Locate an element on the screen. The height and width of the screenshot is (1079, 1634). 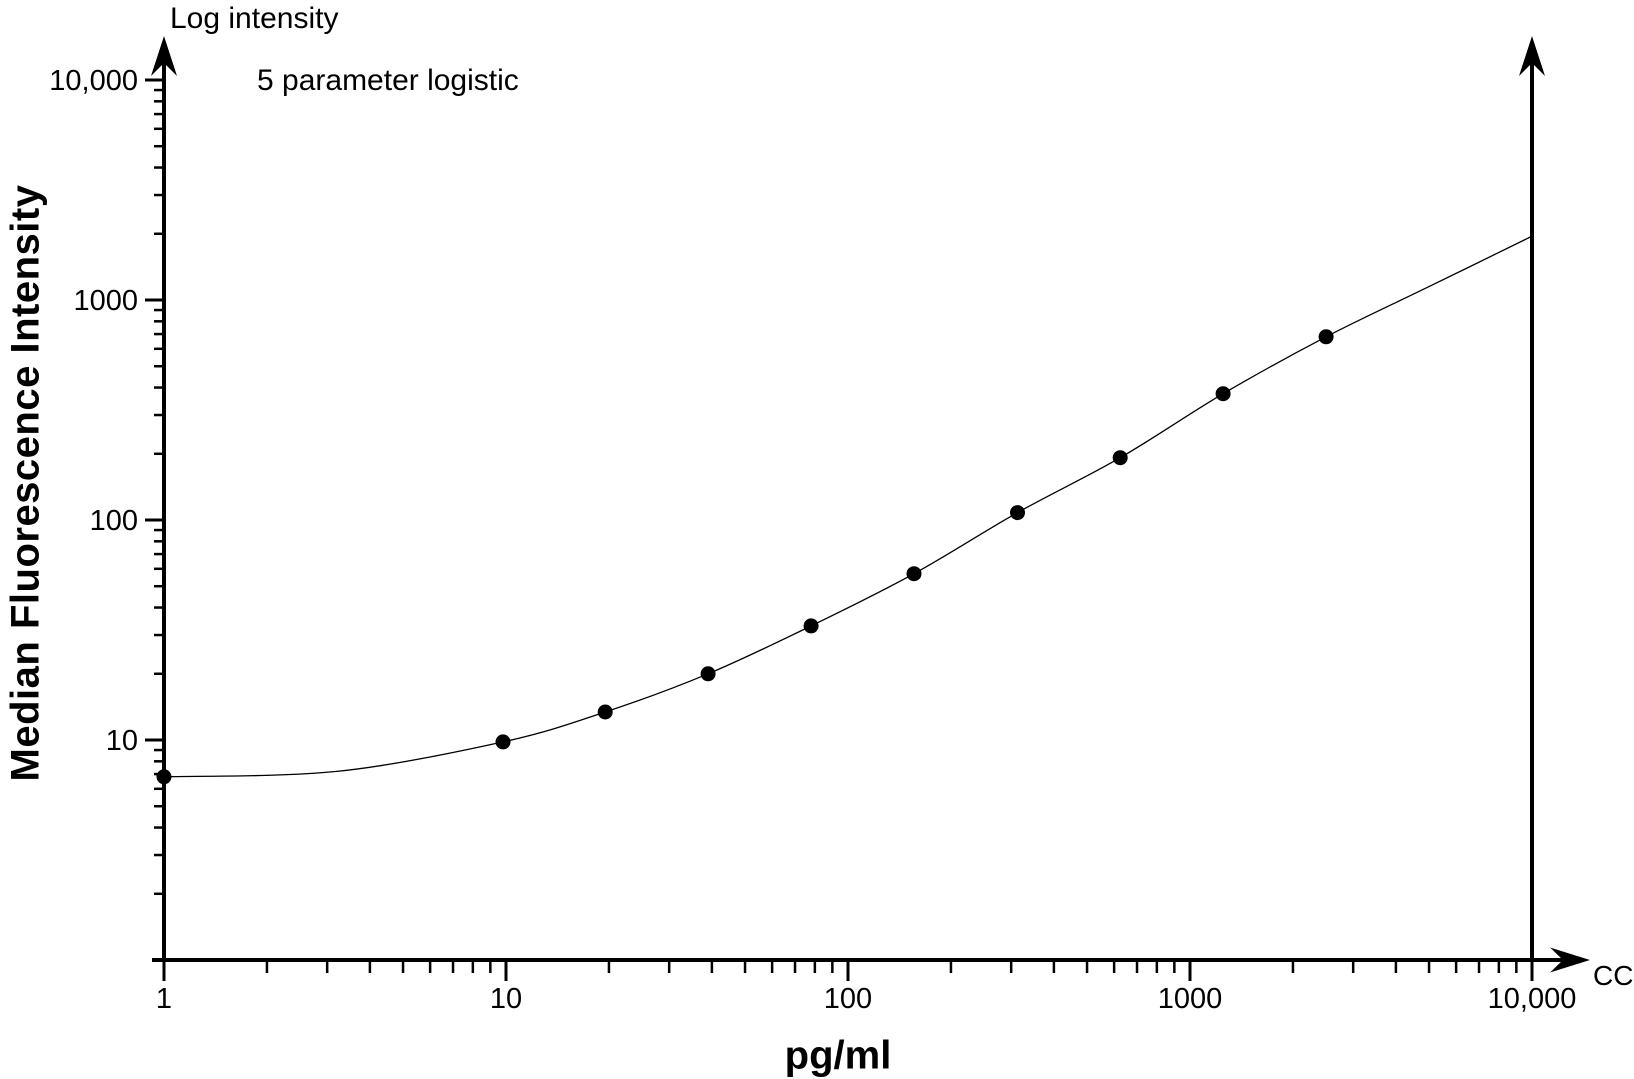
x-tick-label: 10,000 is located at coordinates (1532, 999).